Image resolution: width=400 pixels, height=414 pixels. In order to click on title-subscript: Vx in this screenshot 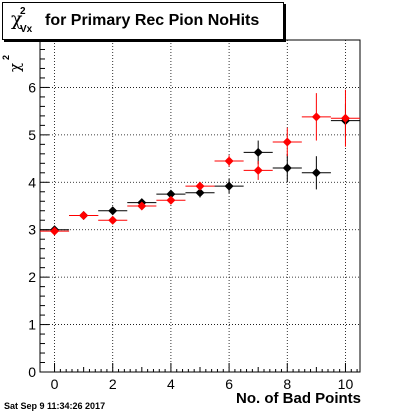, I will do `click(26, 29)`.